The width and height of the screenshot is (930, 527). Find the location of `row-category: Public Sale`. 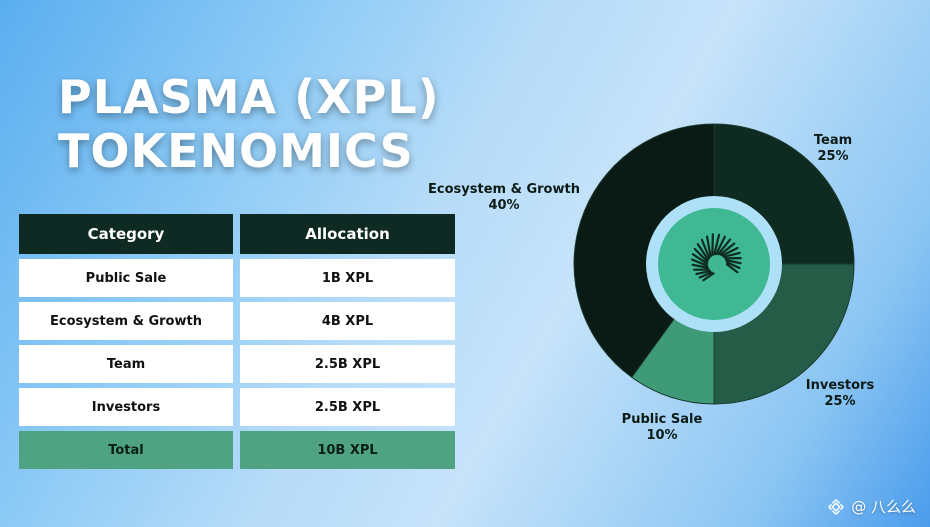

row-category: Public Sale is located at coordinates (126, 278).